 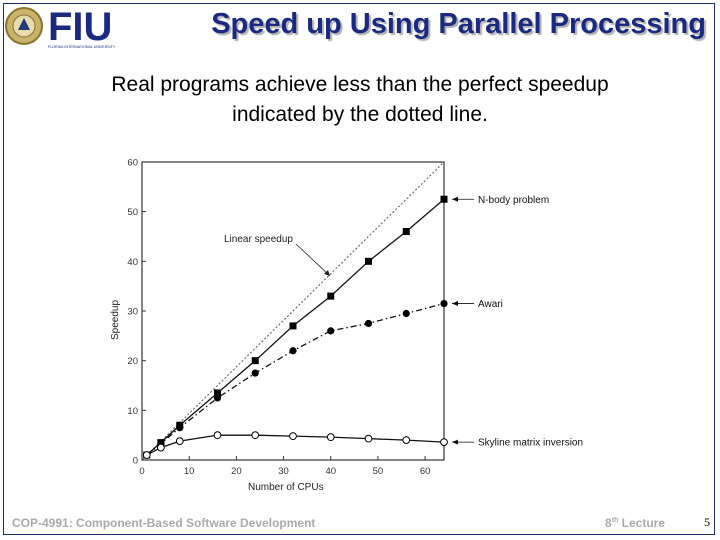 I want to click on y-tick-label: 0, so click(x=135, y=461).